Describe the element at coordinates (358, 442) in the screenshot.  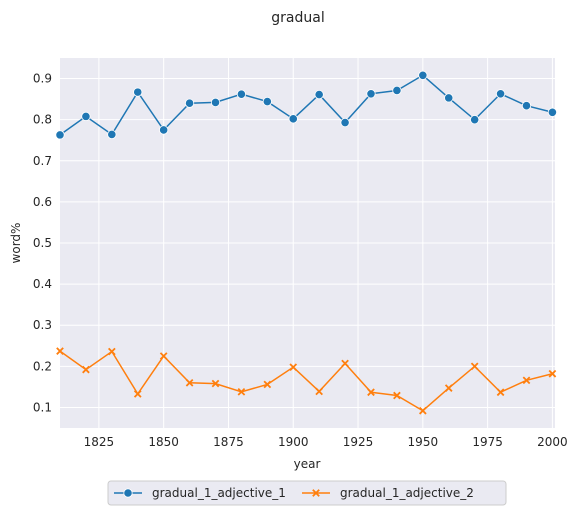
I see `x-tick-label: 1925` at that location.